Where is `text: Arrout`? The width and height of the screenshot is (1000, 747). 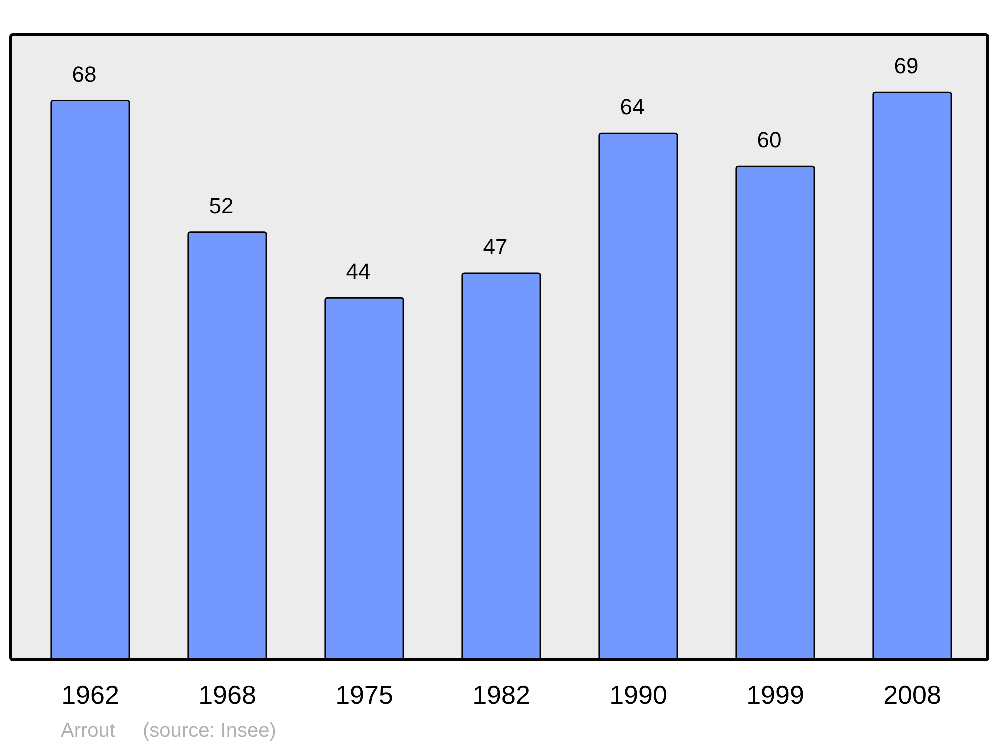 text: Arrout is located at coordinates (88, 731).